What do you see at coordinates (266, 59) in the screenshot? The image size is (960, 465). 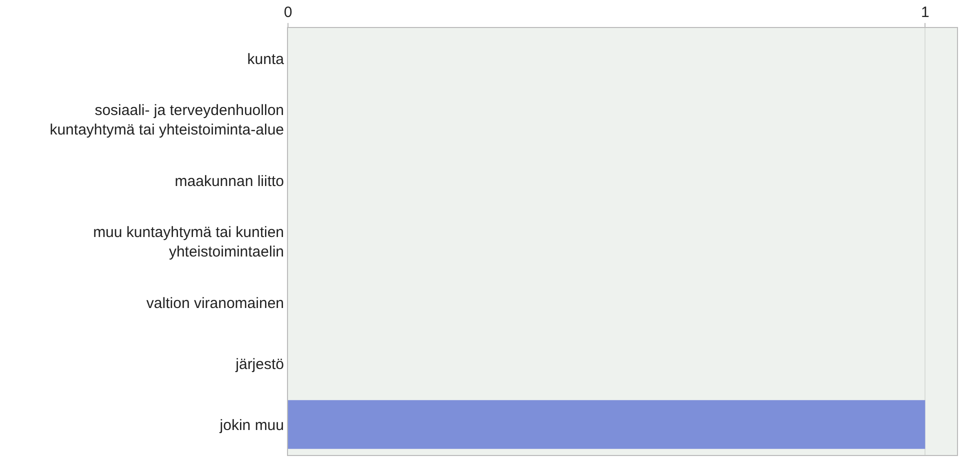 I see `y-tick-label: kunta` at bounding box center [266, 59].